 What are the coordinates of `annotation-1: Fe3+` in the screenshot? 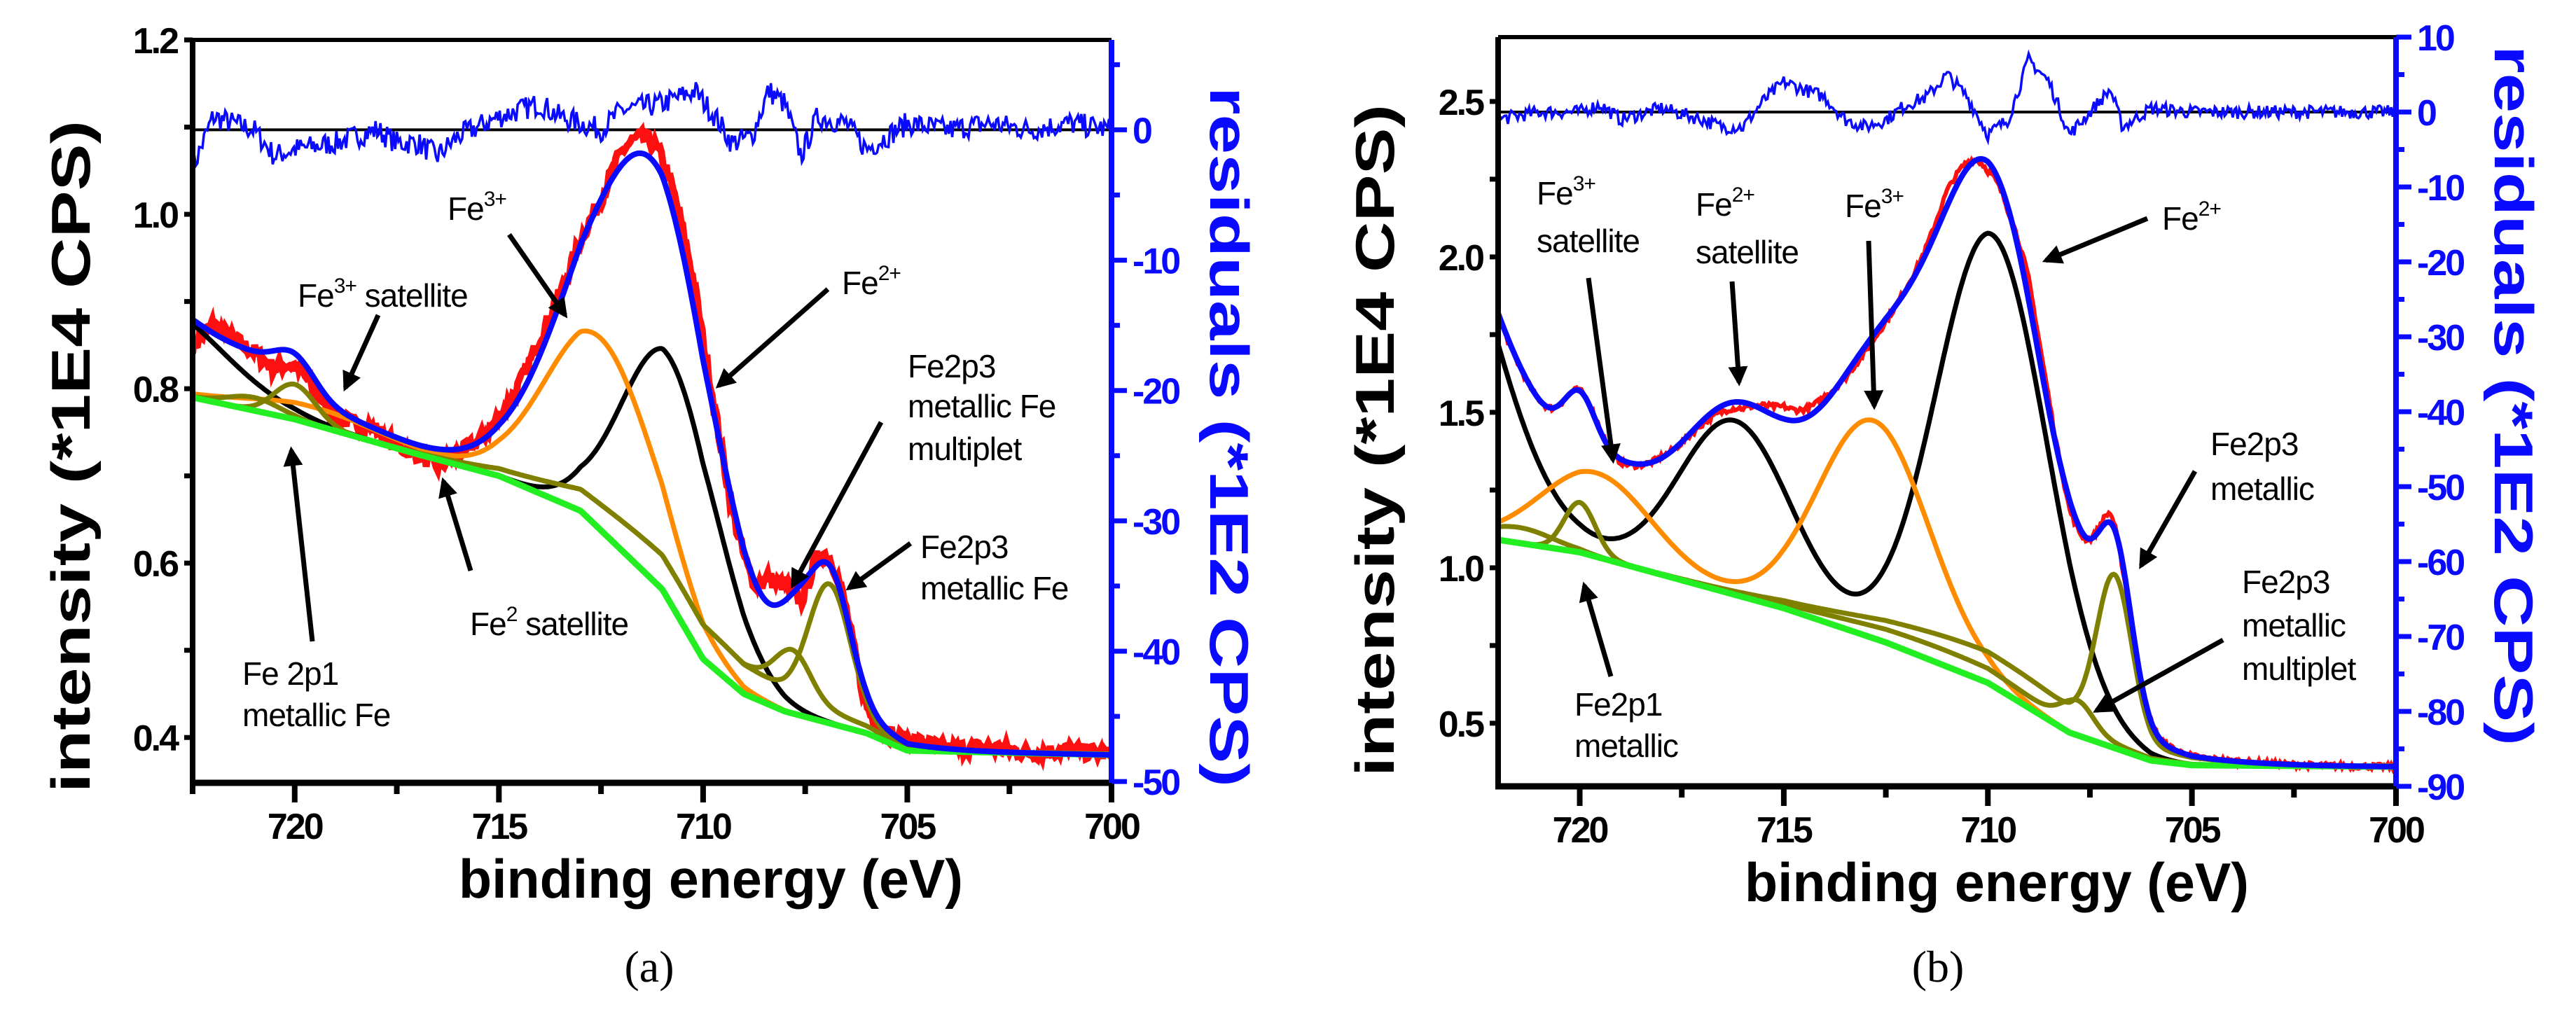 It's located at (508, 254).